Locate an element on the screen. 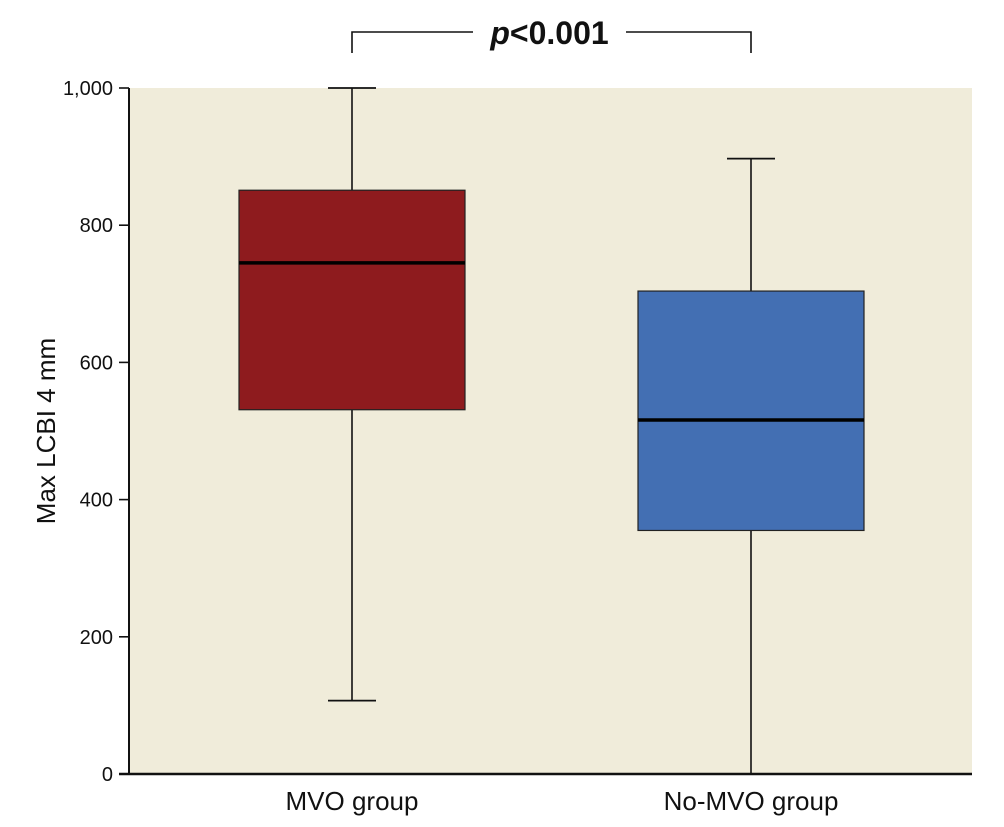 The width and height of the screenshot is (1004, 827). category-label: No-MVO group is located at coordinates (751, 801).